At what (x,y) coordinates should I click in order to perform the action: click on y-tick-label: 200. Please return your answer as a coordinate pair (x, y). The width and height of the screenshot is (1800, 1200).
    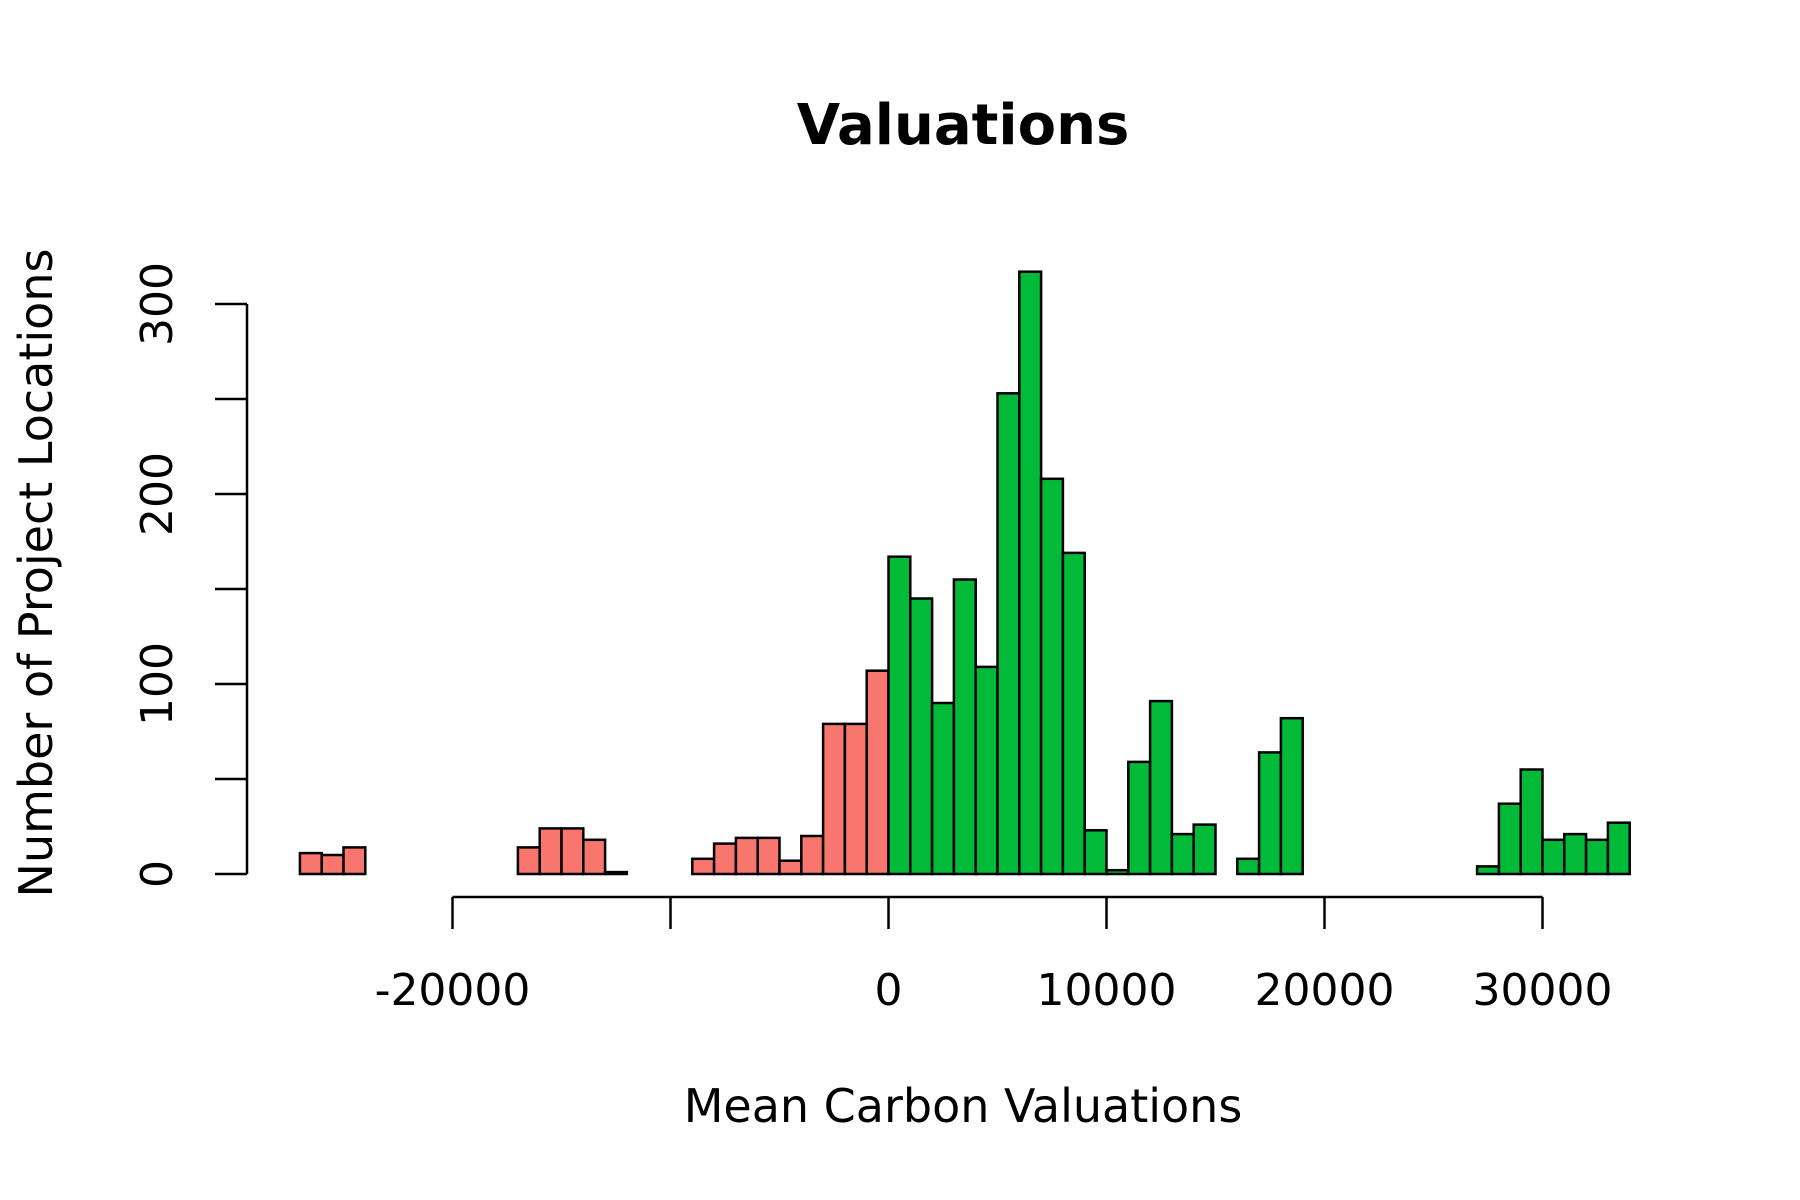
    Looking at the image, I should click on (157, 494).